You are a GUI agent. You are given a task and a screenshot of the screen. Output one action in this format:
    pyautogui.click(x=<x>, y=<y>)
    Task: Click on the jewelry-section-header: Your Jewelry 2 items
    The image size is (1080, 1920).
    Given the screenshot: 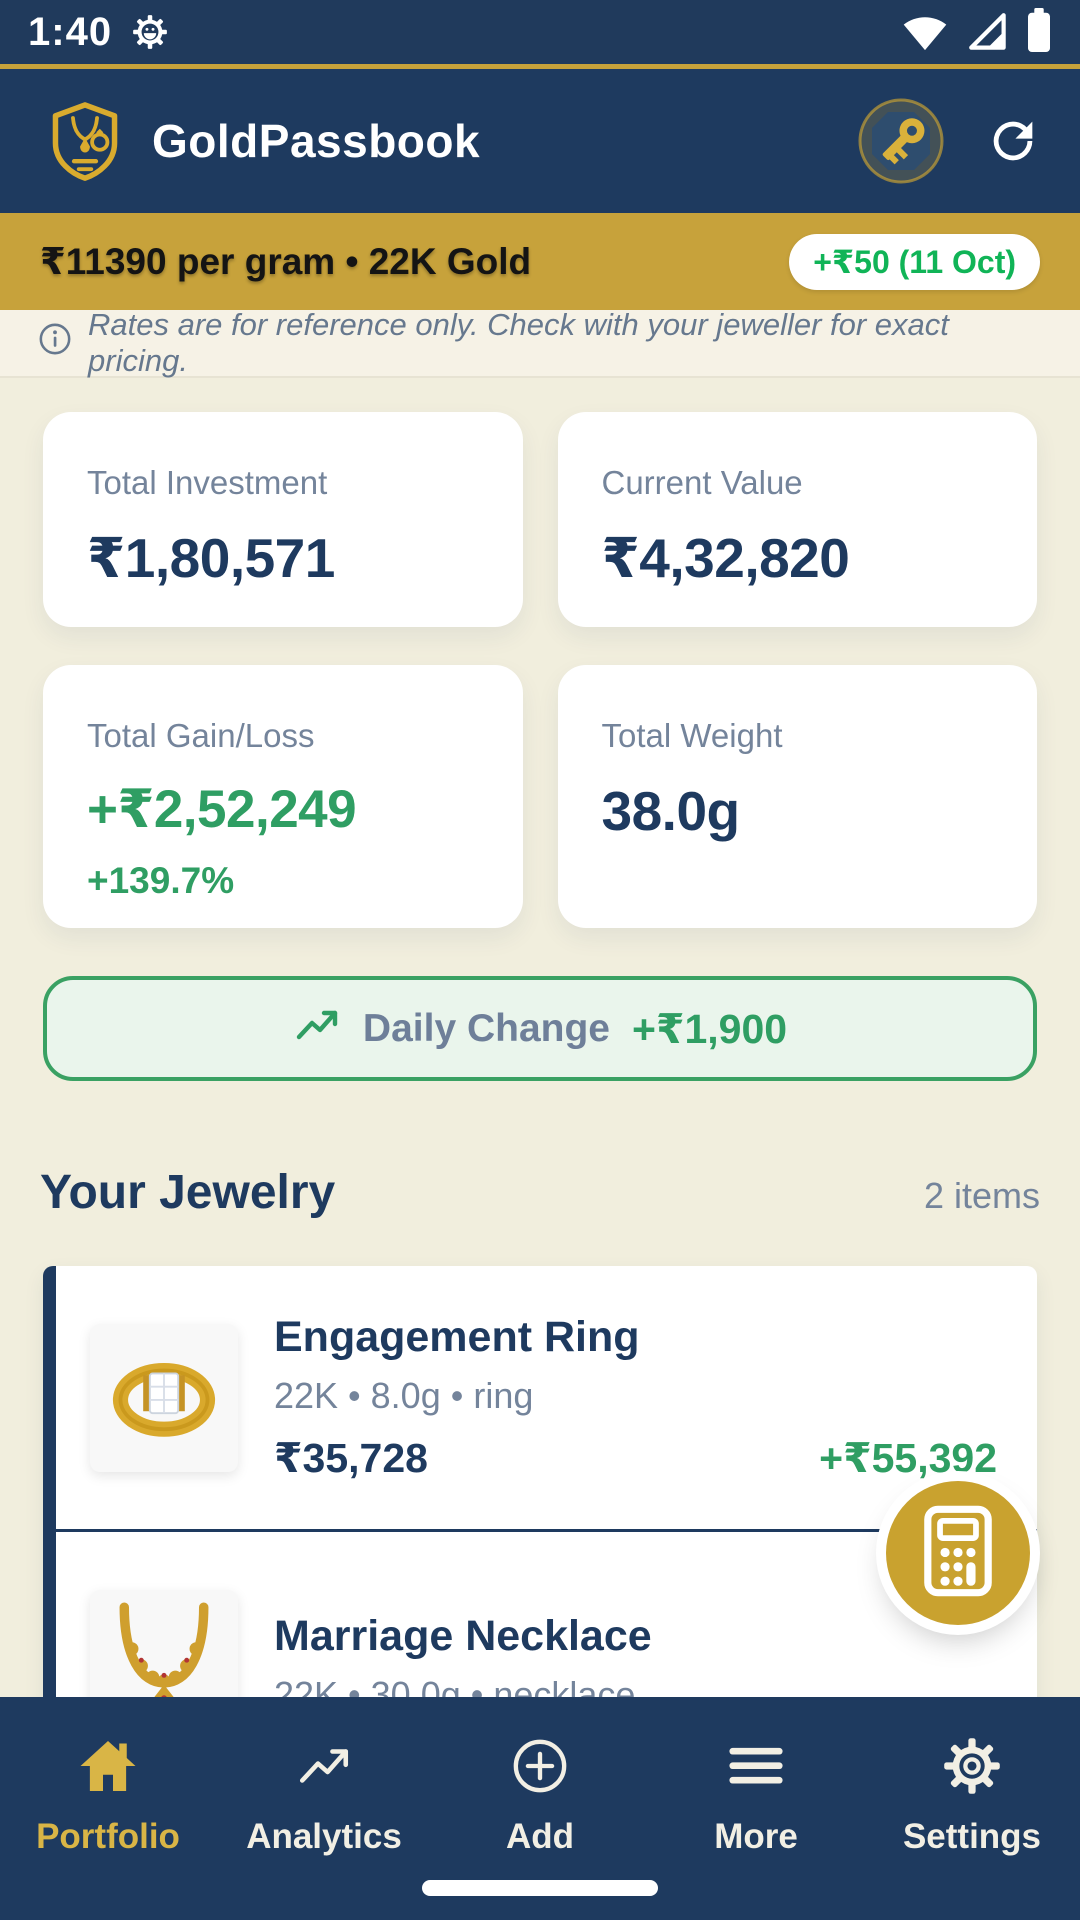 What is the action you would take?
    pyautogui.click(x=540, y=1192)
    